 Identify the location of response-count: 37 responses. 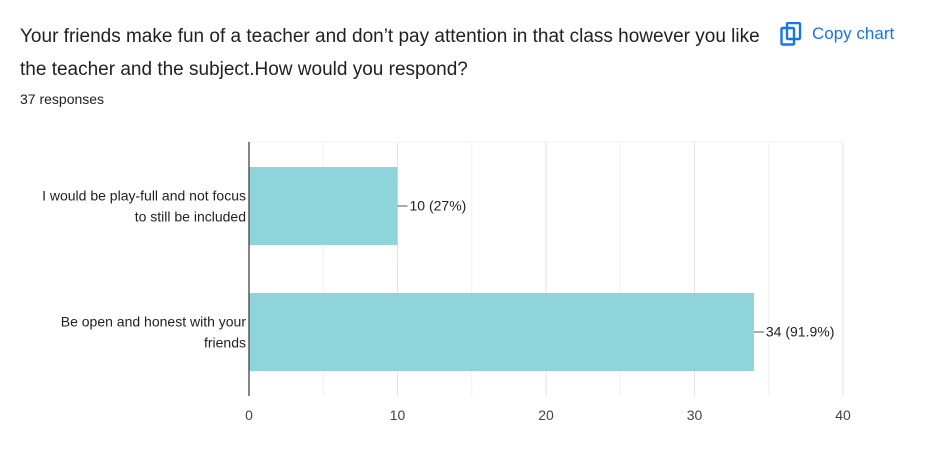
(62, 99).